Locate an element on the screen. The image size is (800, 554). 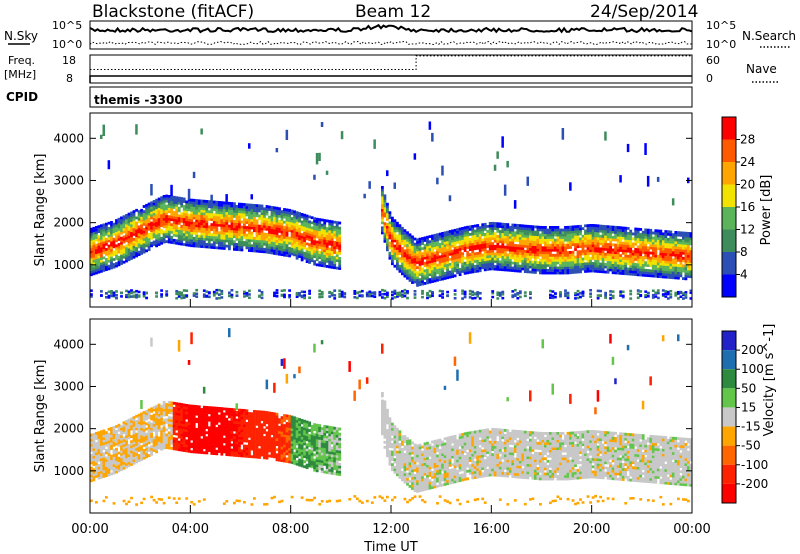
ytick-label: 1000 is located at coordinates (68, 265).